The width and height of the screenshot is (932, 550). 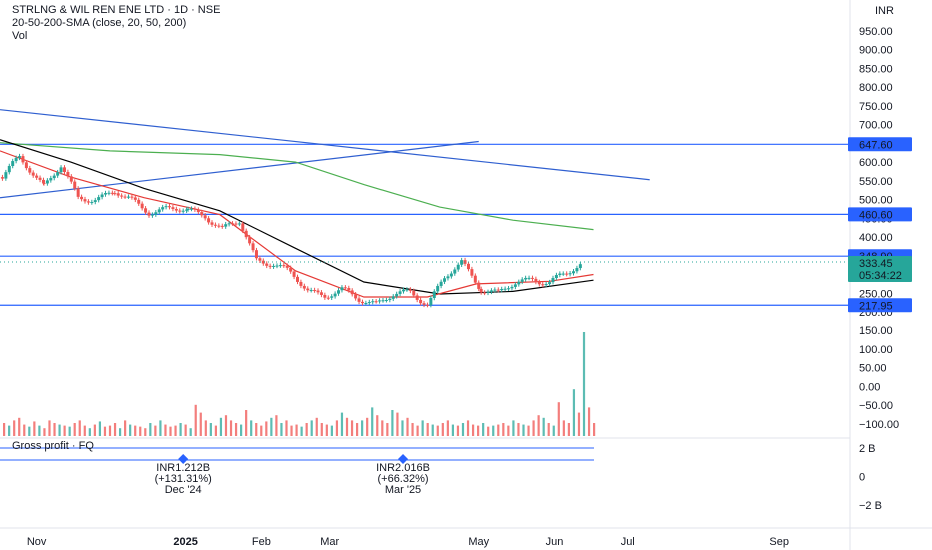 I want to click on price-tick-label: 750.00, so click(x=876, y=107).